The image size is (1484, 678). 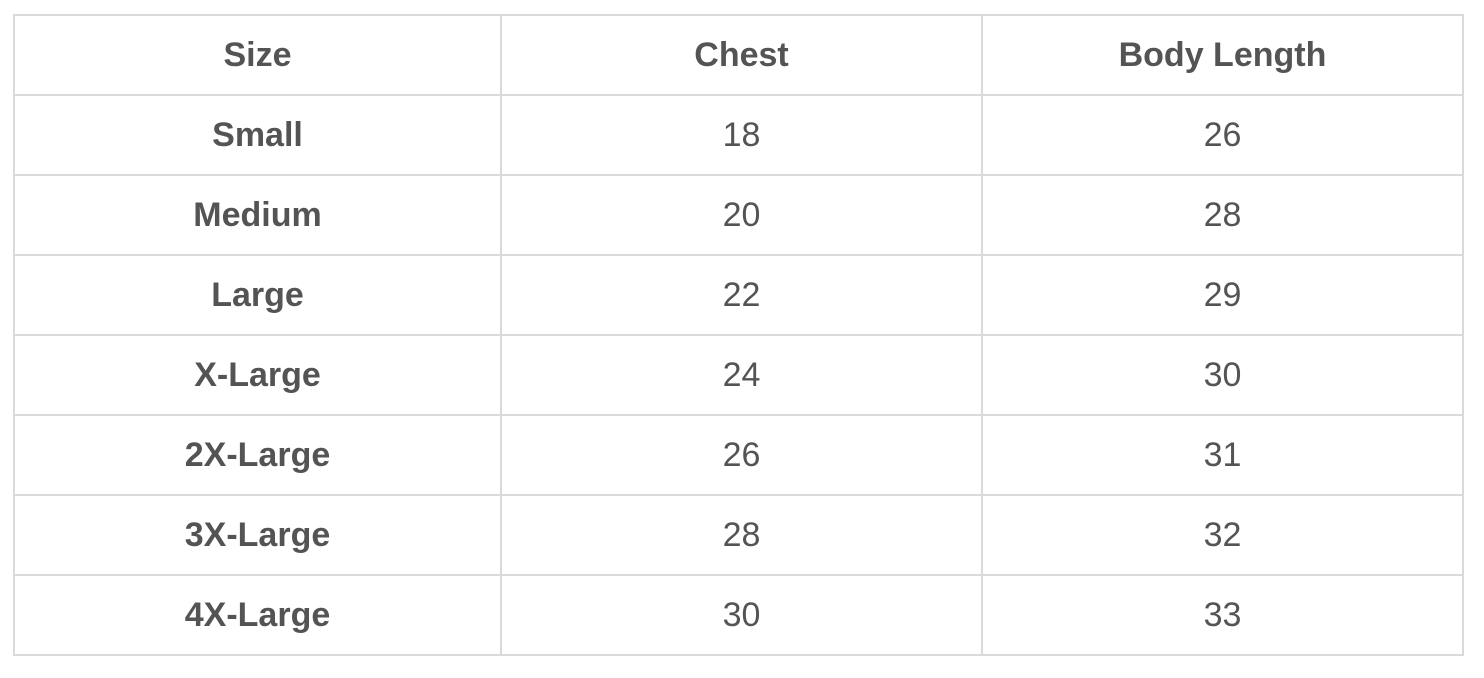 I want to click on table-row-2x-large: 2X-Large 26 31, so click(x=738, y=455).